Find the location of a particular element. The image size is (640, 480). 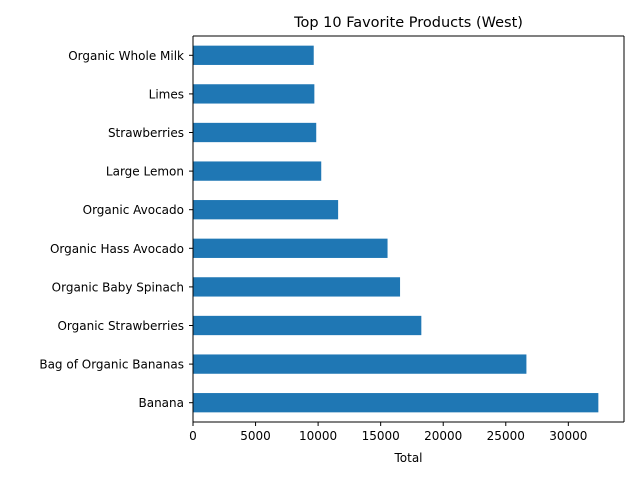

y-tick-label: Large Lemon is located at coordinates (145, 172).